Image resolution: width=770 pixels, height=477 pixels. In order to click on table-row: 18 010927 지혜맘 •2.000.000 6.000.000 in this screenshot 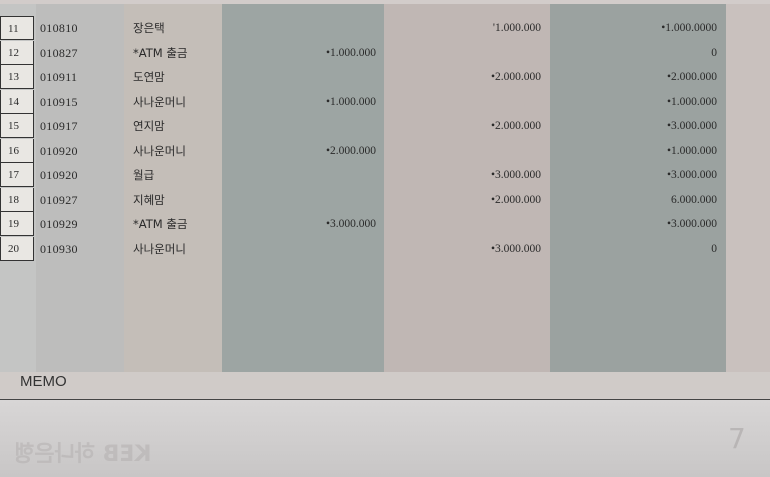, I will do `click(385, 199)`.